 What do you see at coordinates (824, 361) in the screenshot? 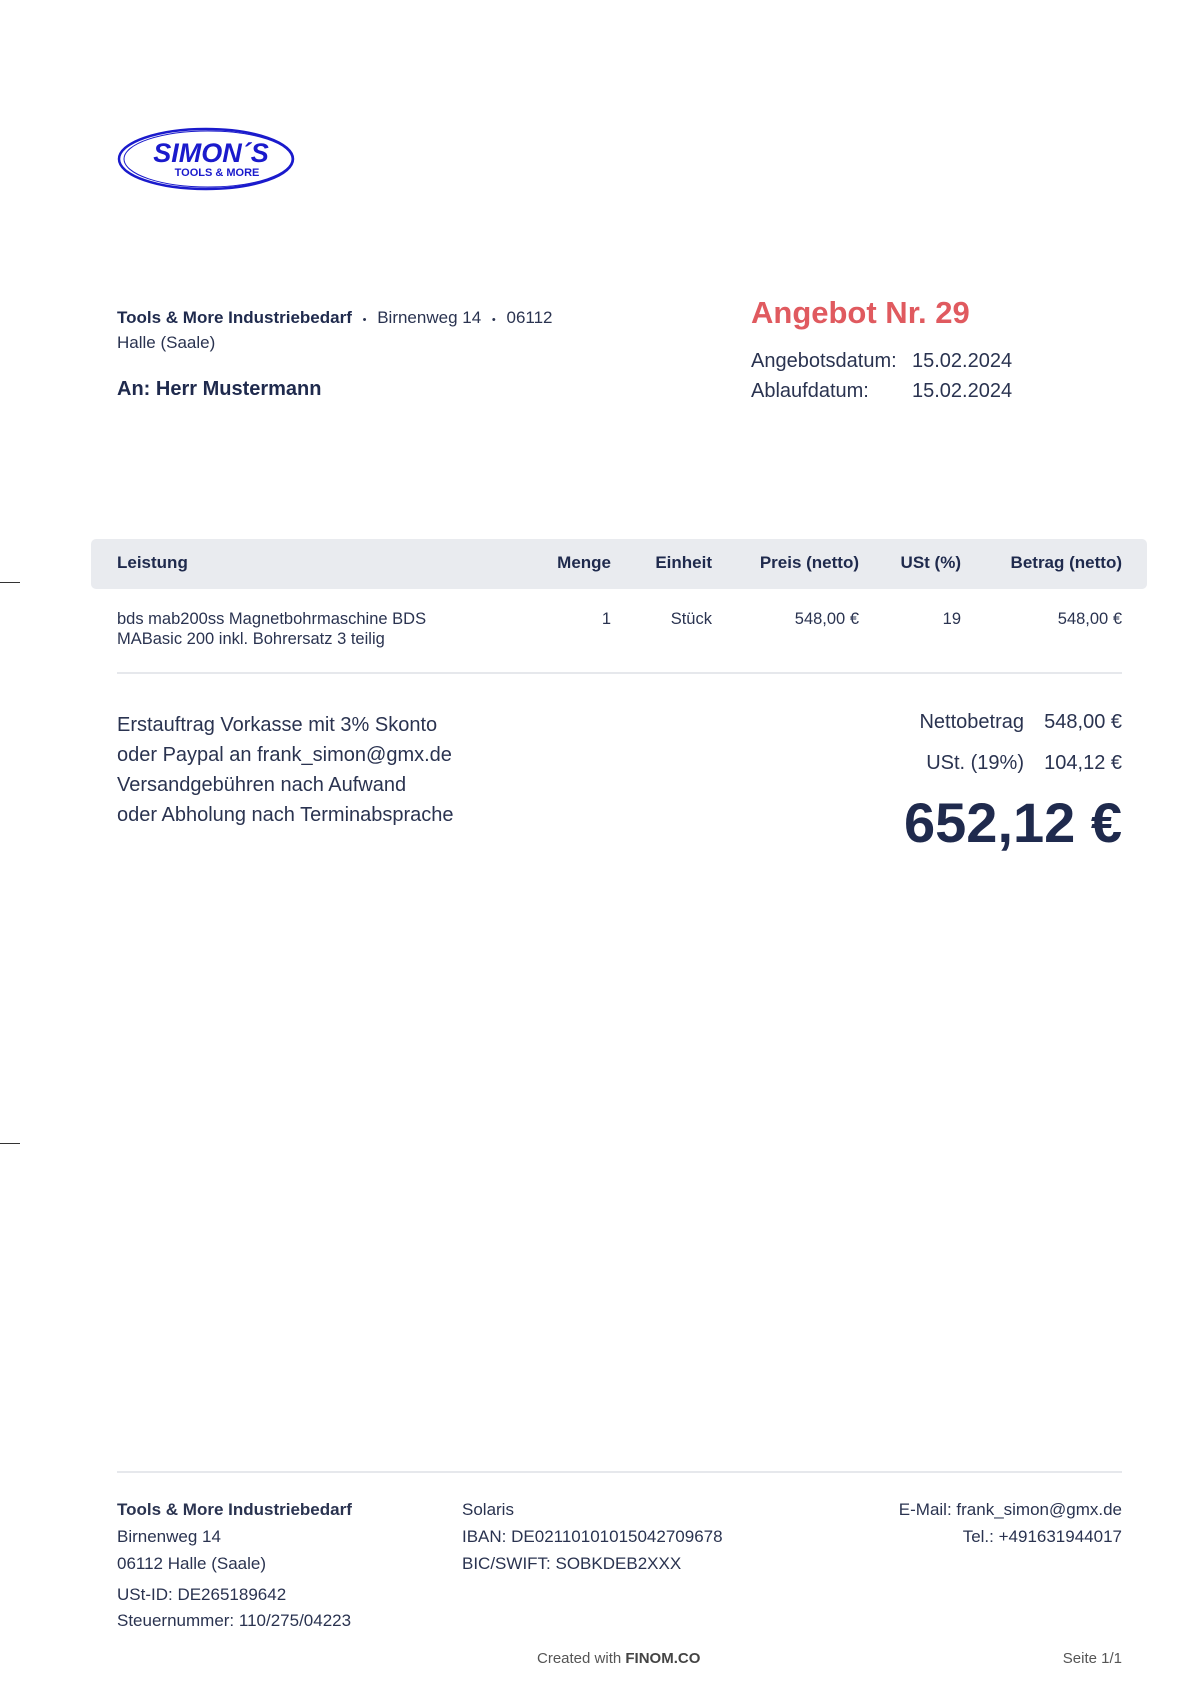
I see `offer-date-label: Angebotsdatum:` at bounding box center [824, 361].